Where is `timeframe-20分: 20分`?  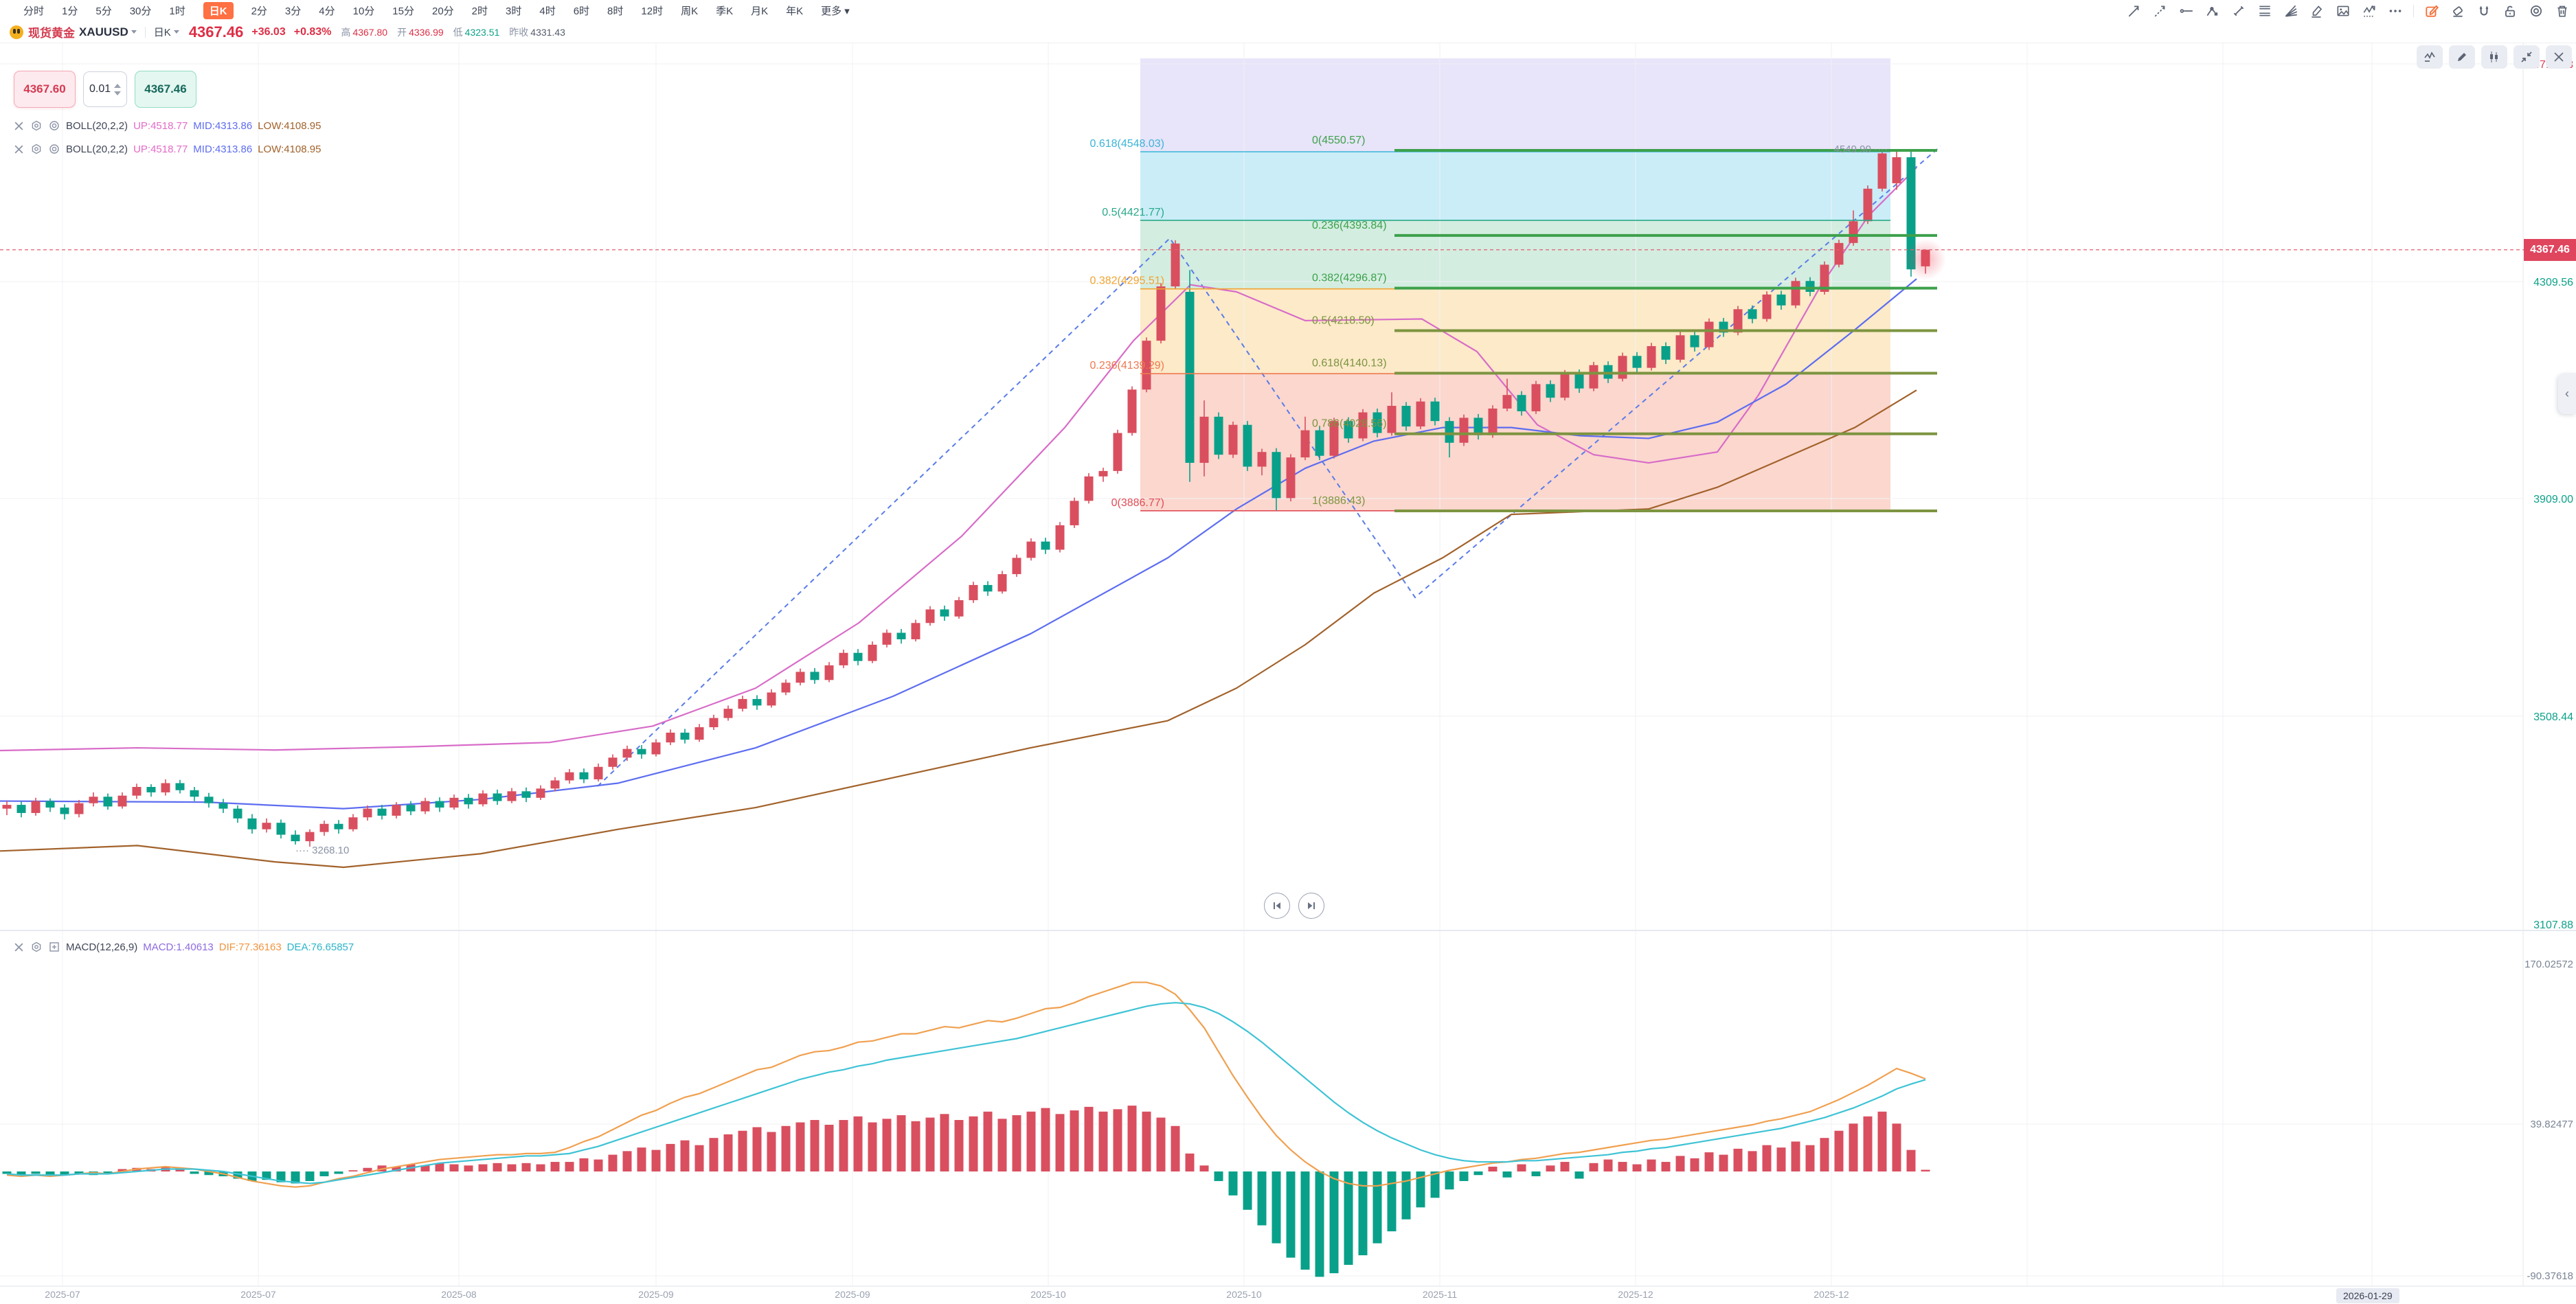
timeframe-20分: 20分 is located at coordinates (442, 11).